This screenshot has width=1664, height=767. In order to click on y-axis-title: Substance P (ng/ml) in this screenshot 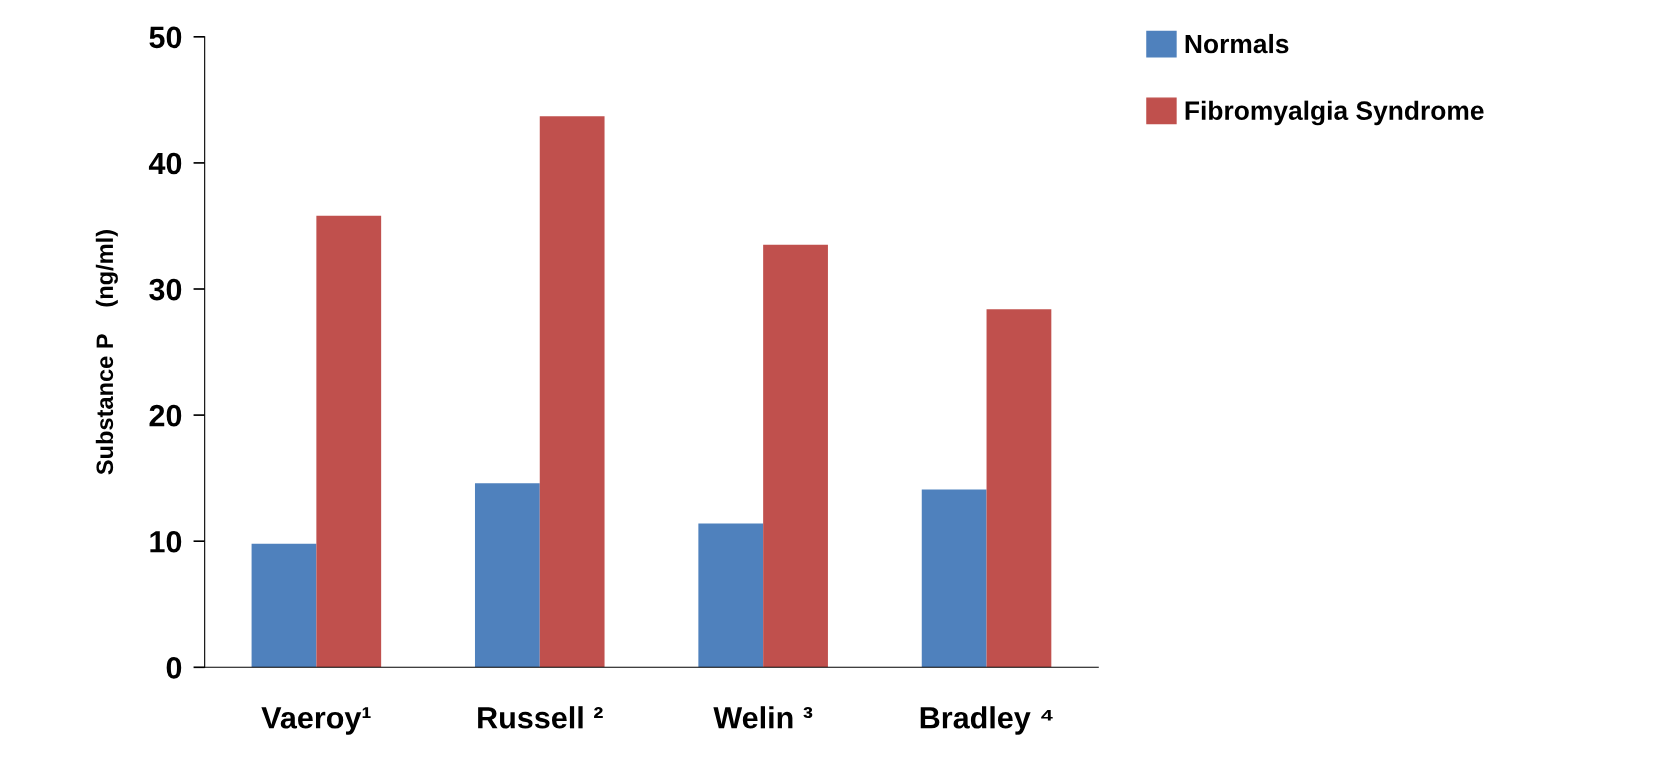, I will do `click(106, 352)`.